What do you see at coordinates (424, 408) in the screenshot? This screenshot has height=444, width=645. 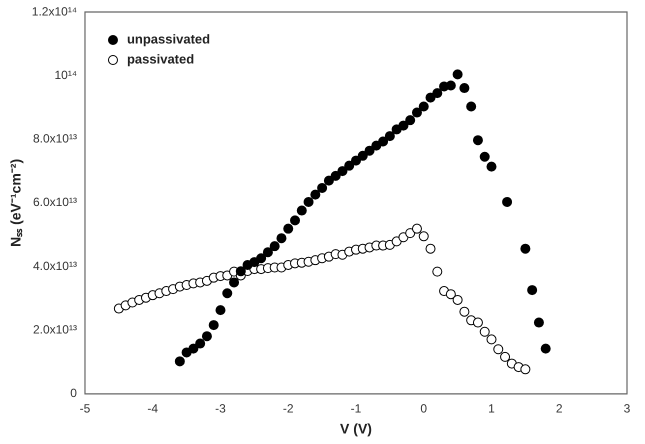 I see `x-tick-label: 0` at bounding box center [424, 408].